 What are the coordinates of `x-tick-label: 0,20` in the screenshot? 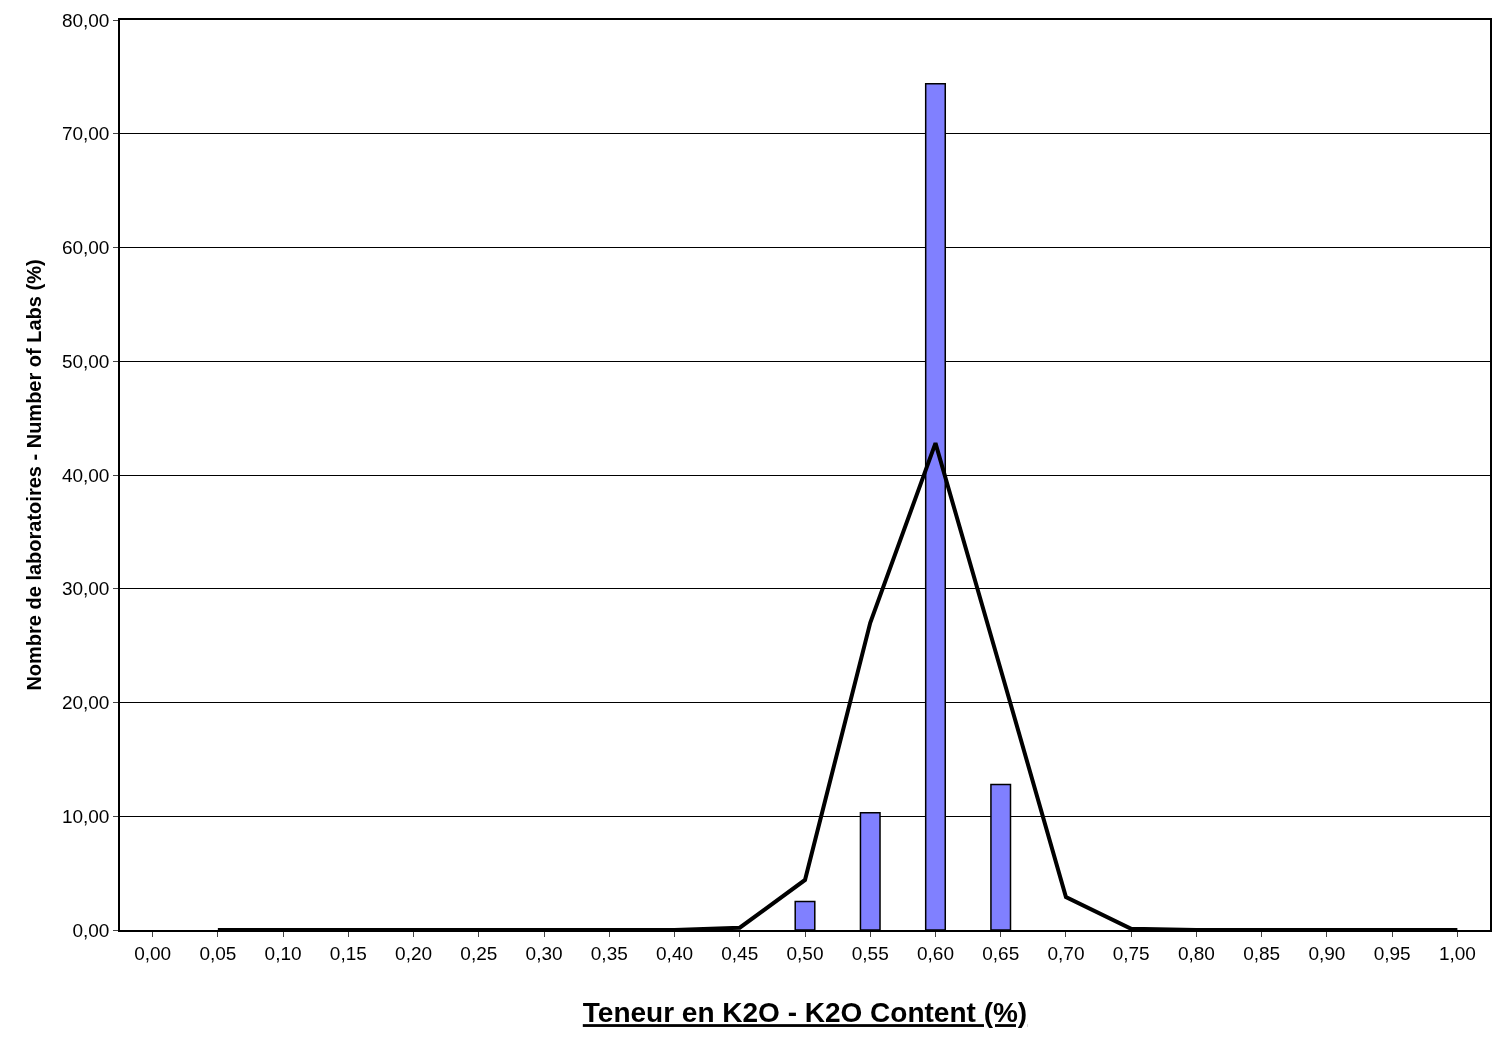 It's located at (414, 953).